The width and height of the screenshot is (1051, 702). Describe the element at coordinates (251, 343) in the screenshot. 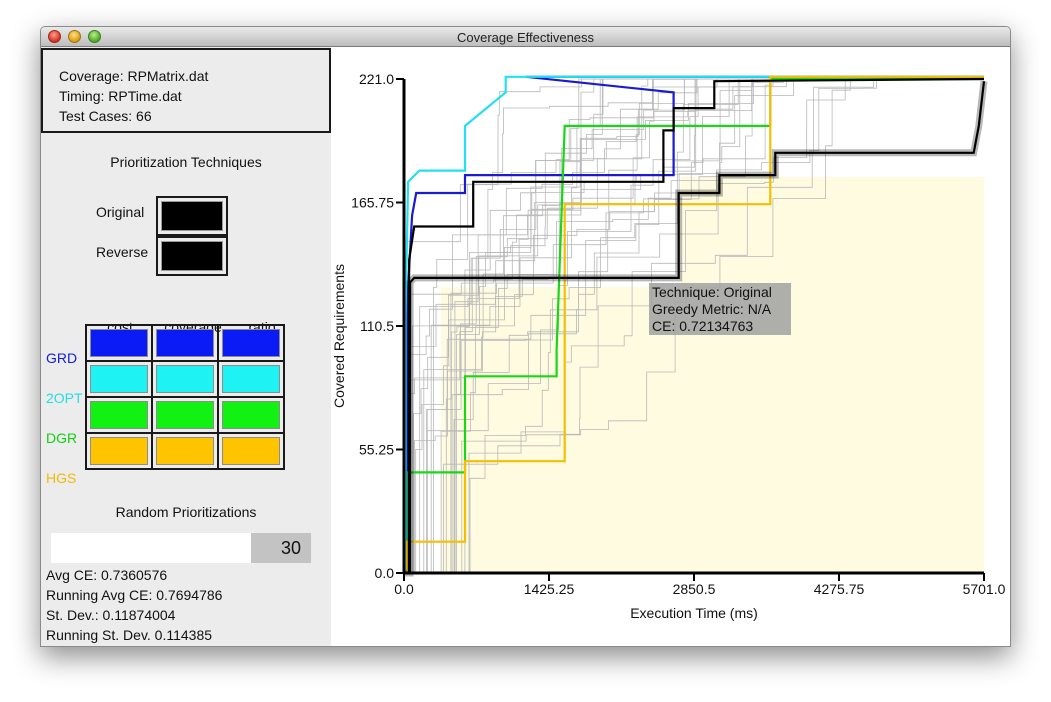

I see `grd-ratio-toggle` at that location.